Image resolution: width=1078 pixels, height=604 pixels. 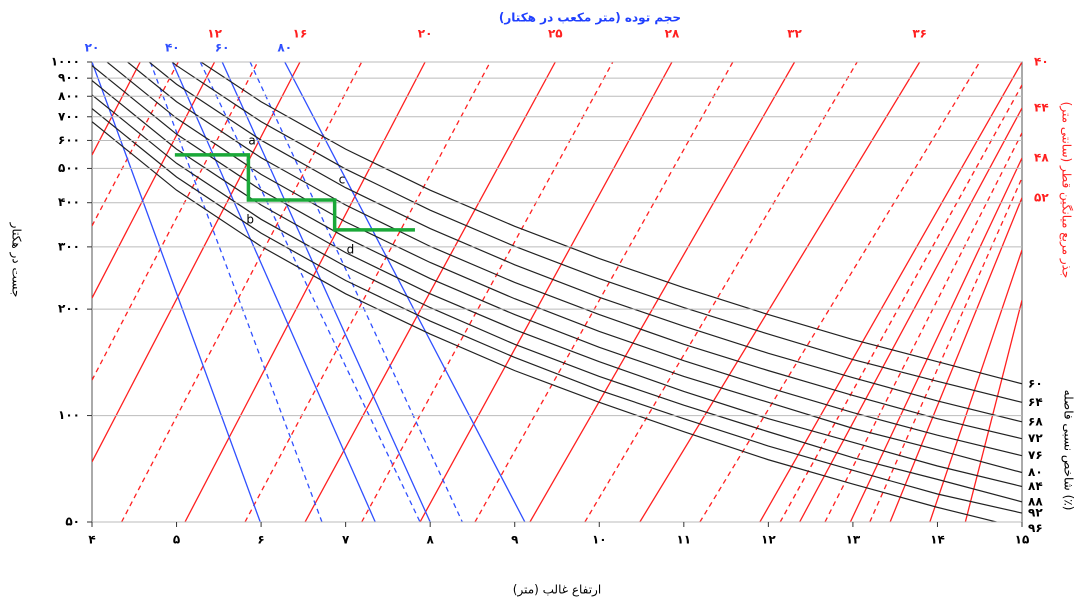 I want to click on y-tick-label: ۶۰۰, so click(x=69, y=140).